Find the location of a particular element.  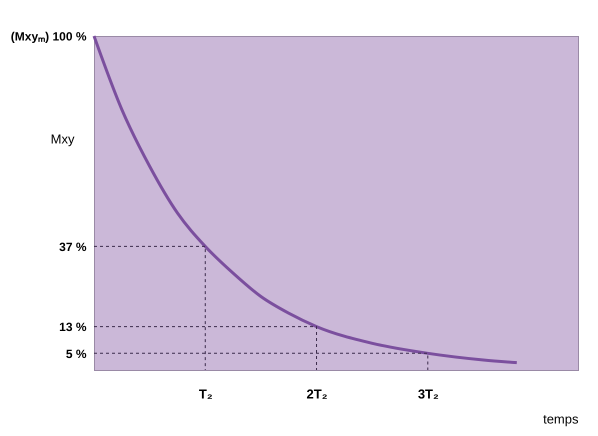

x-tick-label: T₂ is located at coordinates (205, 394).